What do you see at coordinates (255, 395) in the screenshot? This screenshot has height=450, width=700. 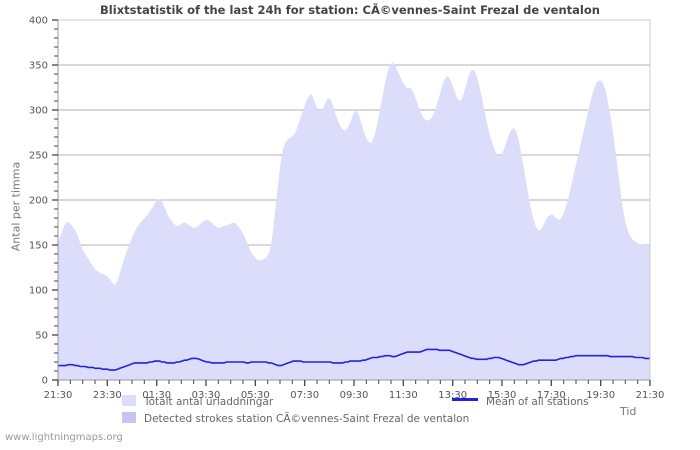 I see `svg-text: 05:30` at bounding box center [255, 395].